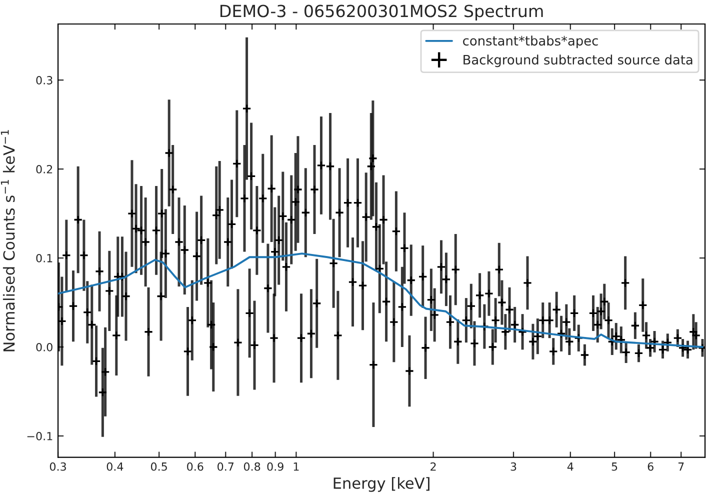 Image resolution: width=712 pixels, height=496 pixels. What do you see at coordinates (44, 169) in the screenshot?
I see `y-tick-label: 0.2` at bounding box center [44, 169].